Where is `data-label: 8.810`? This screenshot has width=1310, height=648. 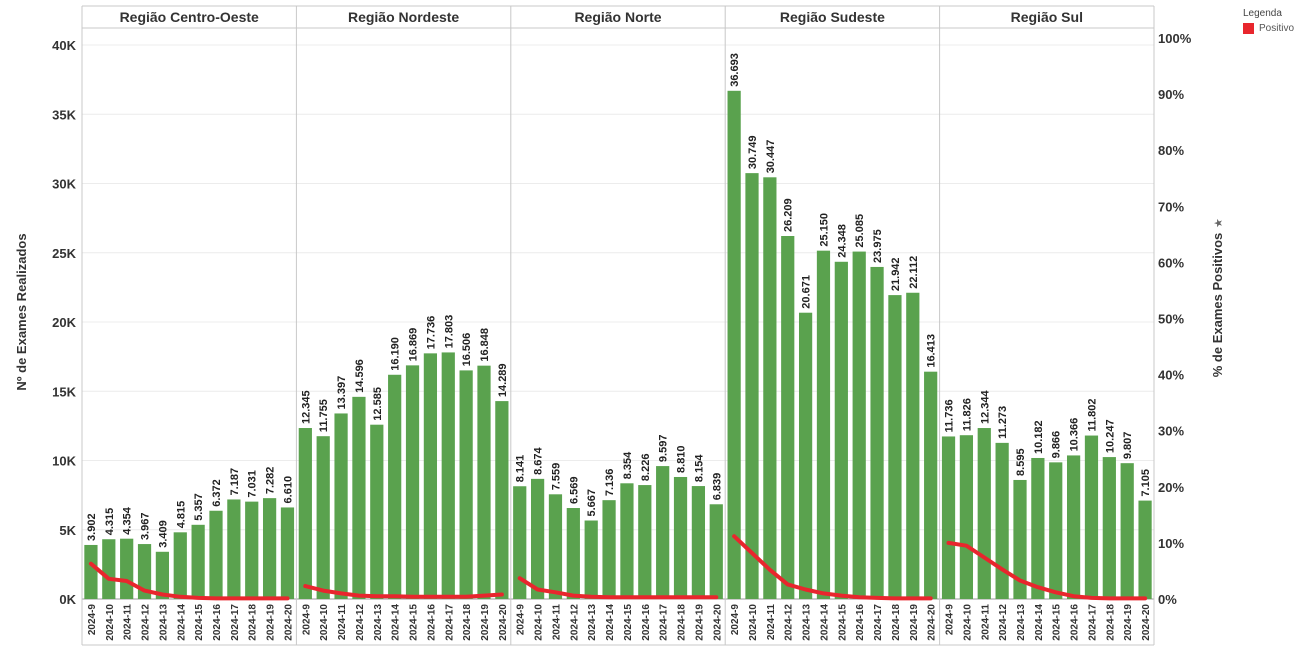
data-label: 8.810 is located at coordinates (682, 459).